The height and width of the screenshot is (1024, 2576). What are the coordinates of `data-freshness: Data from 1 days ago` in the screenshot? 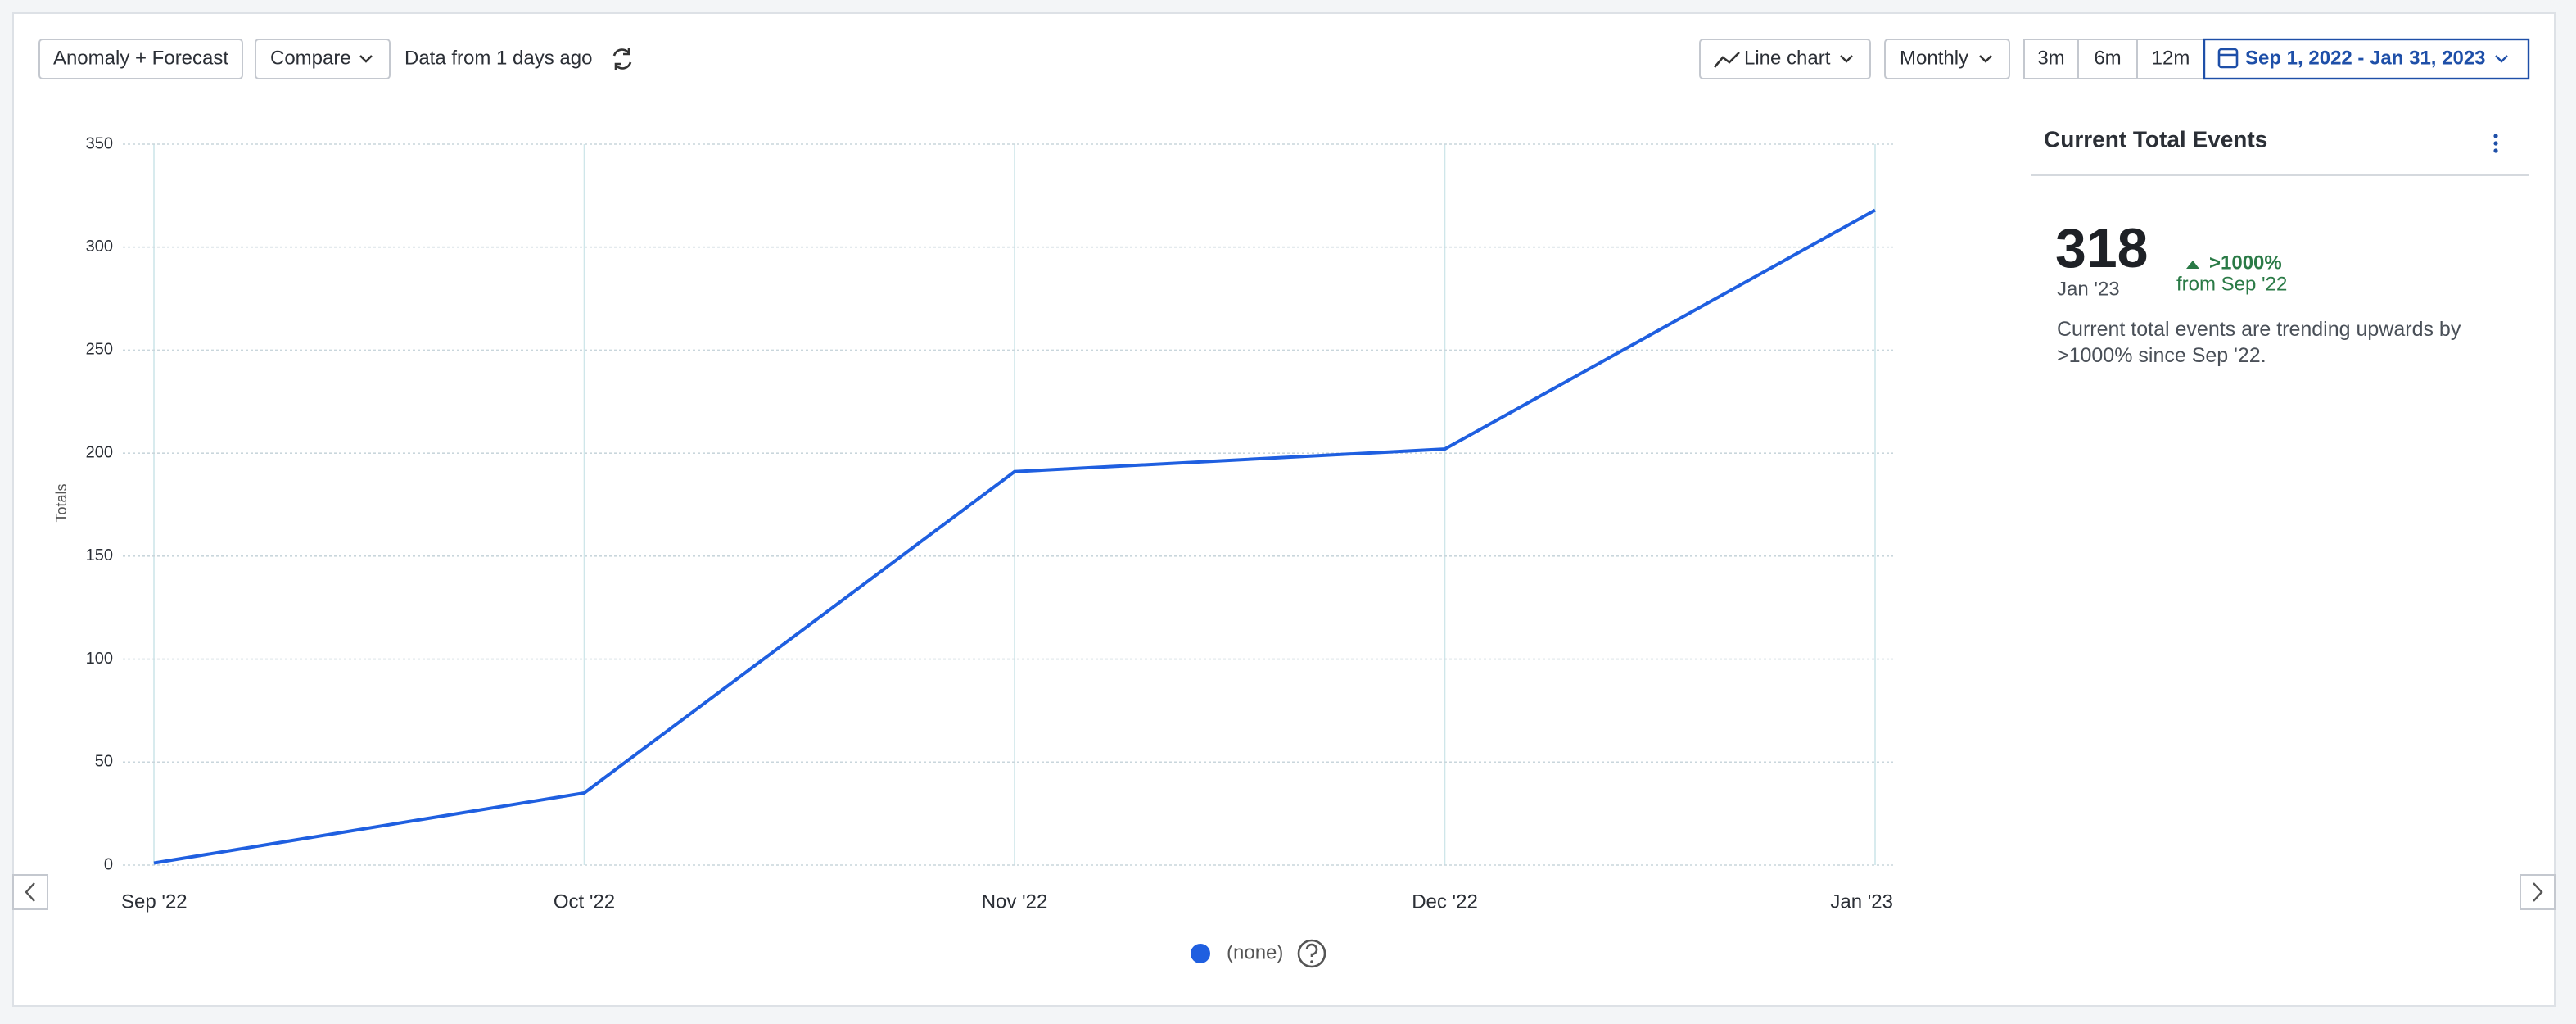 It's located at (498, 58).